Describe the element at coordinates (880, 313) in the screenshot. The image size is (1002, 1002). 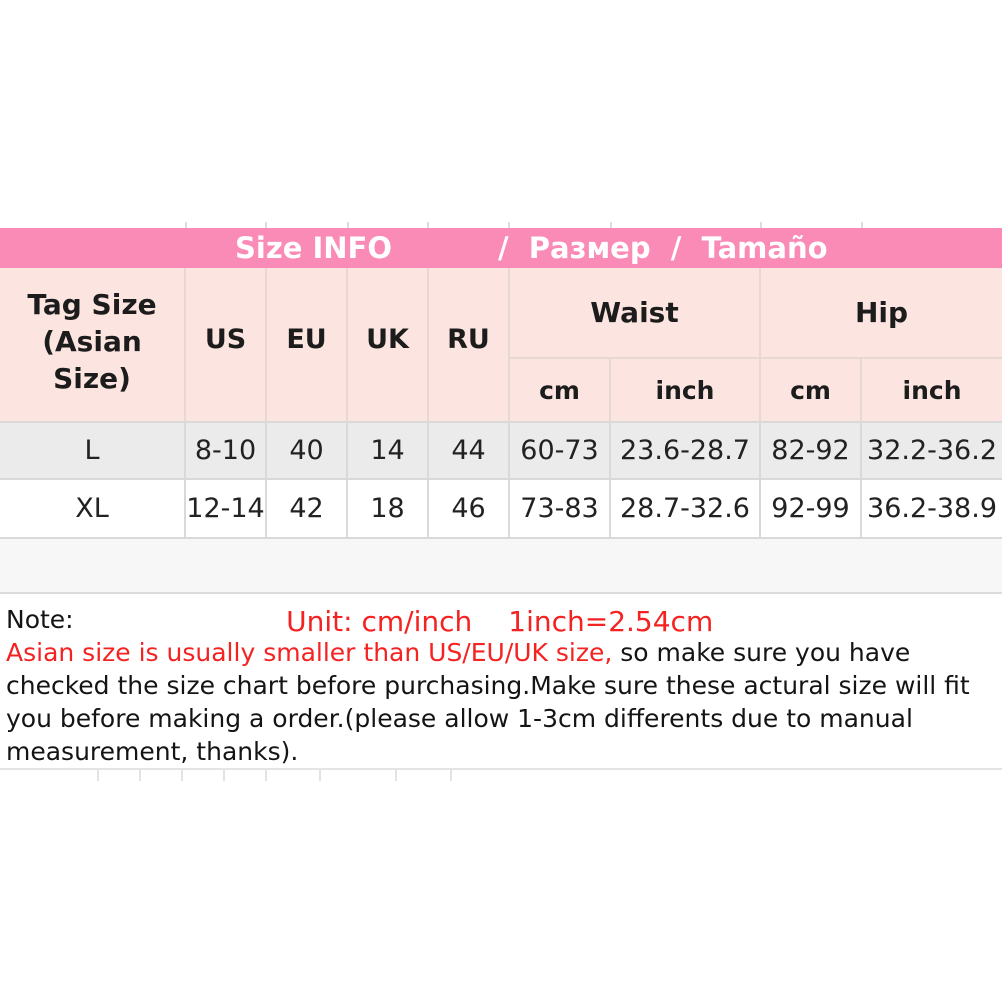
I see `header-hip: Hip` at that location.